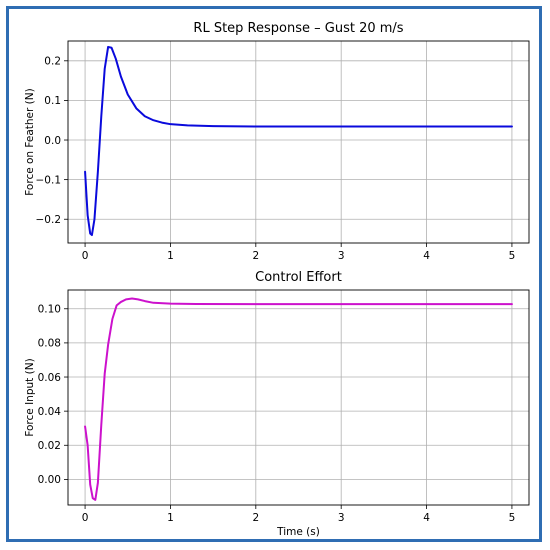 This screenshot has width=550, height=550. Describe the element at coordinates (30, 397) in the screenshot. I see `chart-control-effort-ylabel: Force Input (N)` at that location.